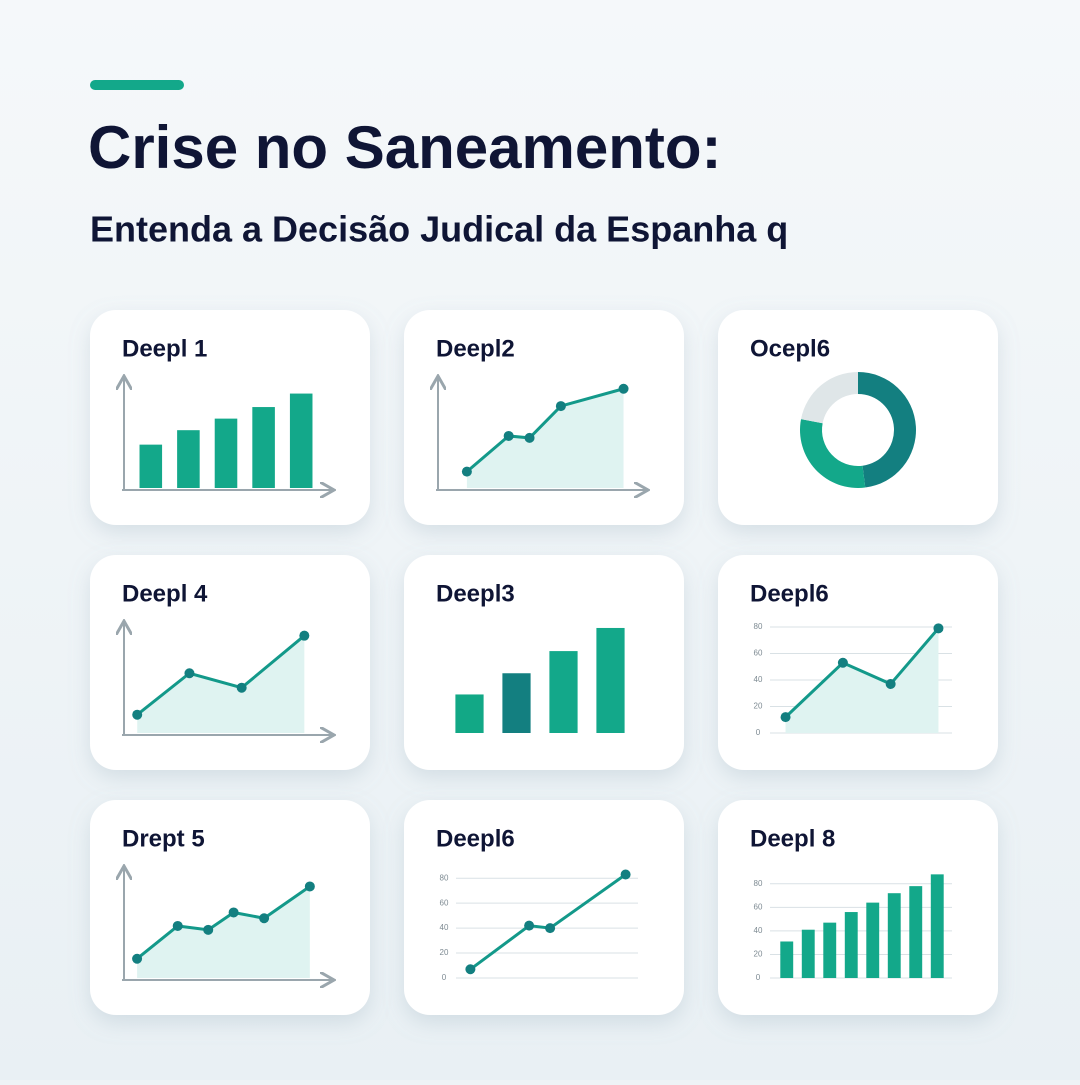 This screenshot has height=1085, width=1080. Describe the element at coordinates (792, 838) in the screenshot. I see `card-title: Deepl 8` at that location.